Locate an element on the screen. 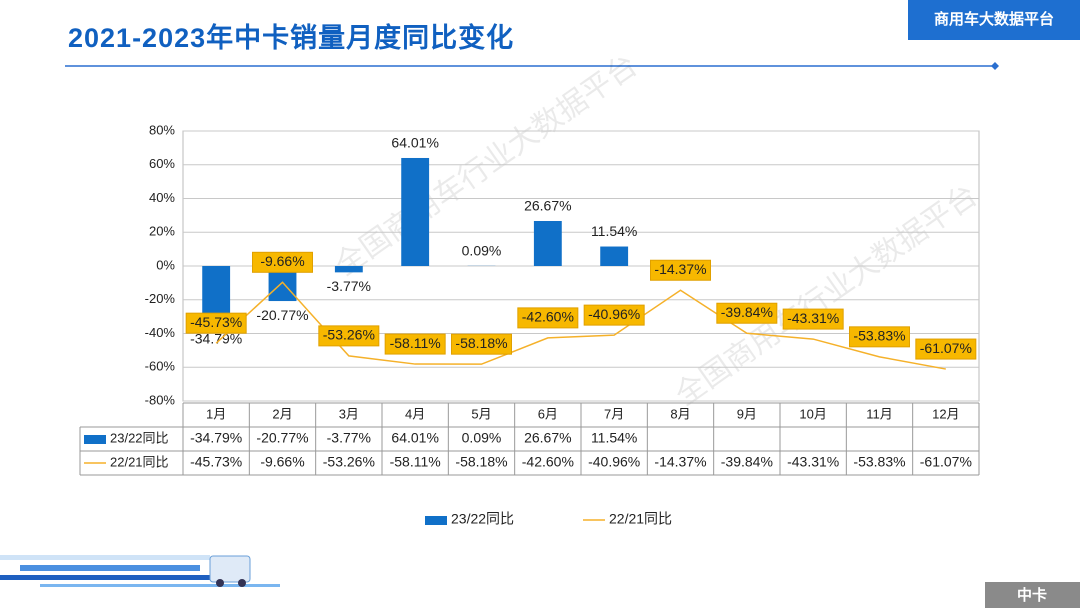 The width and height of the screenshot is (1080, 613). y-tick-label: 20% is located at coordinates (162, 231).